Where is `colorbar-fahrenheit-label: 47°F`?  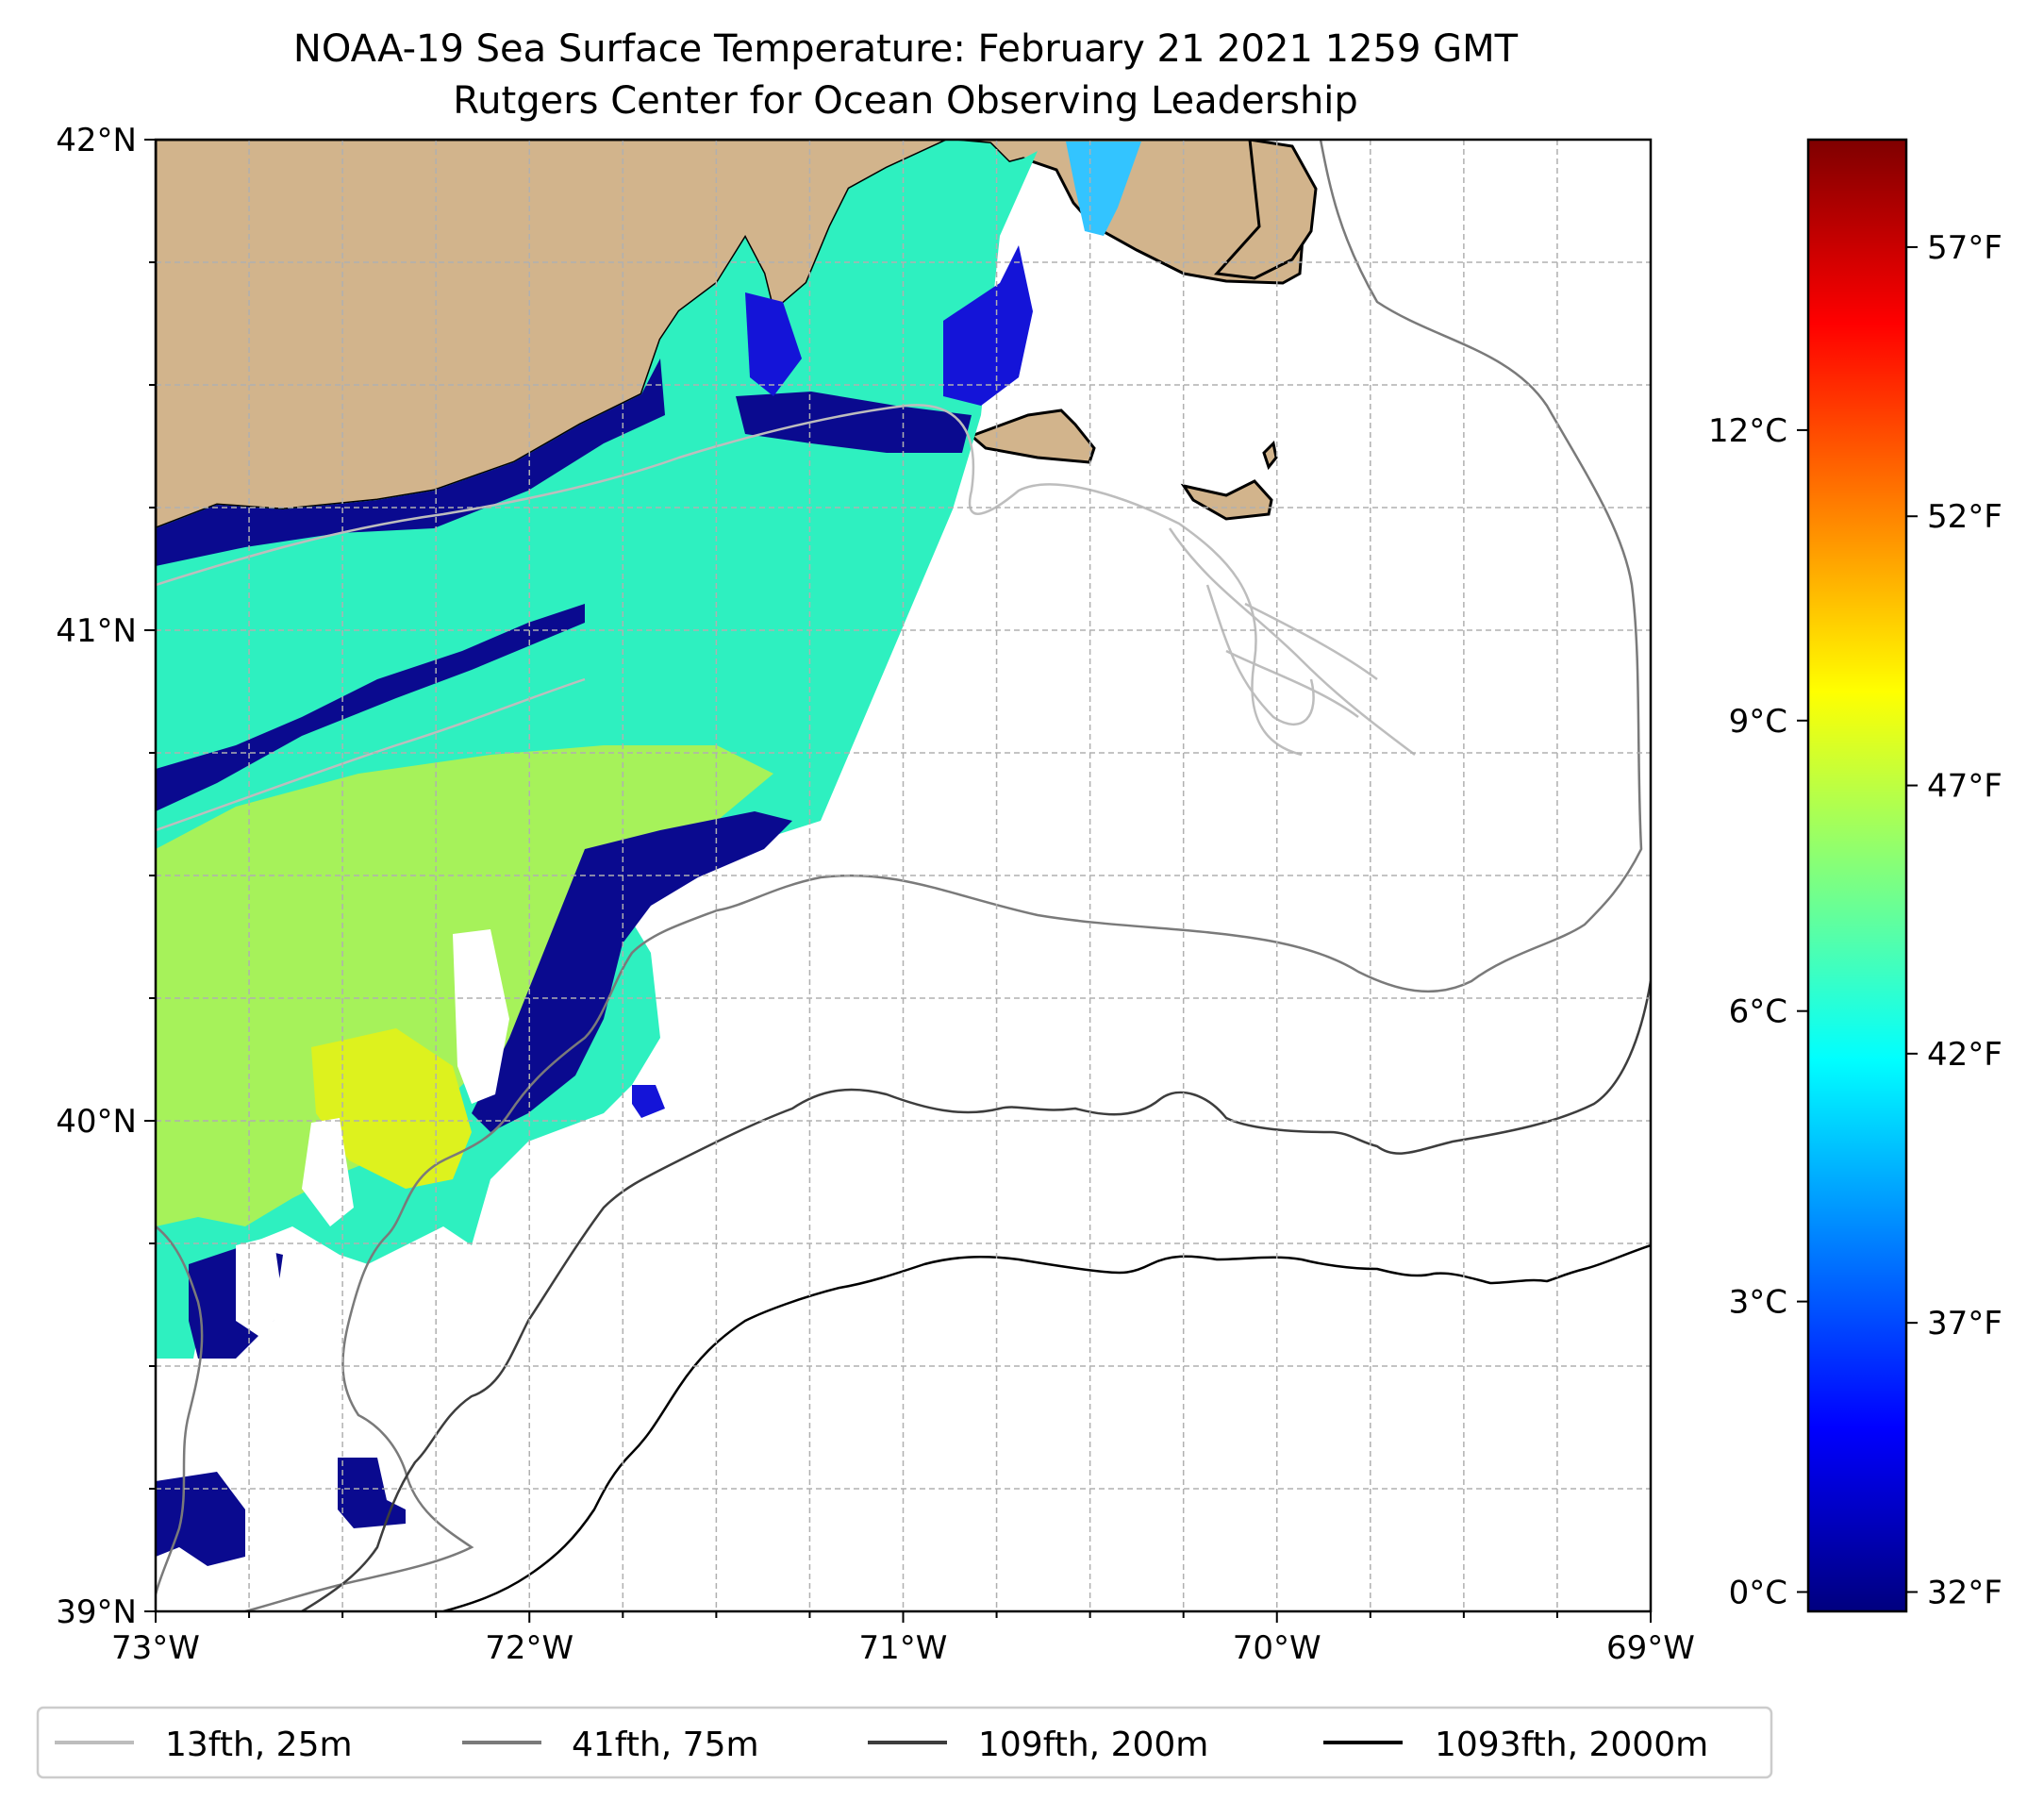
colorbar-fahrenheit-label: 47°F is located at coordinates (1964, 787).